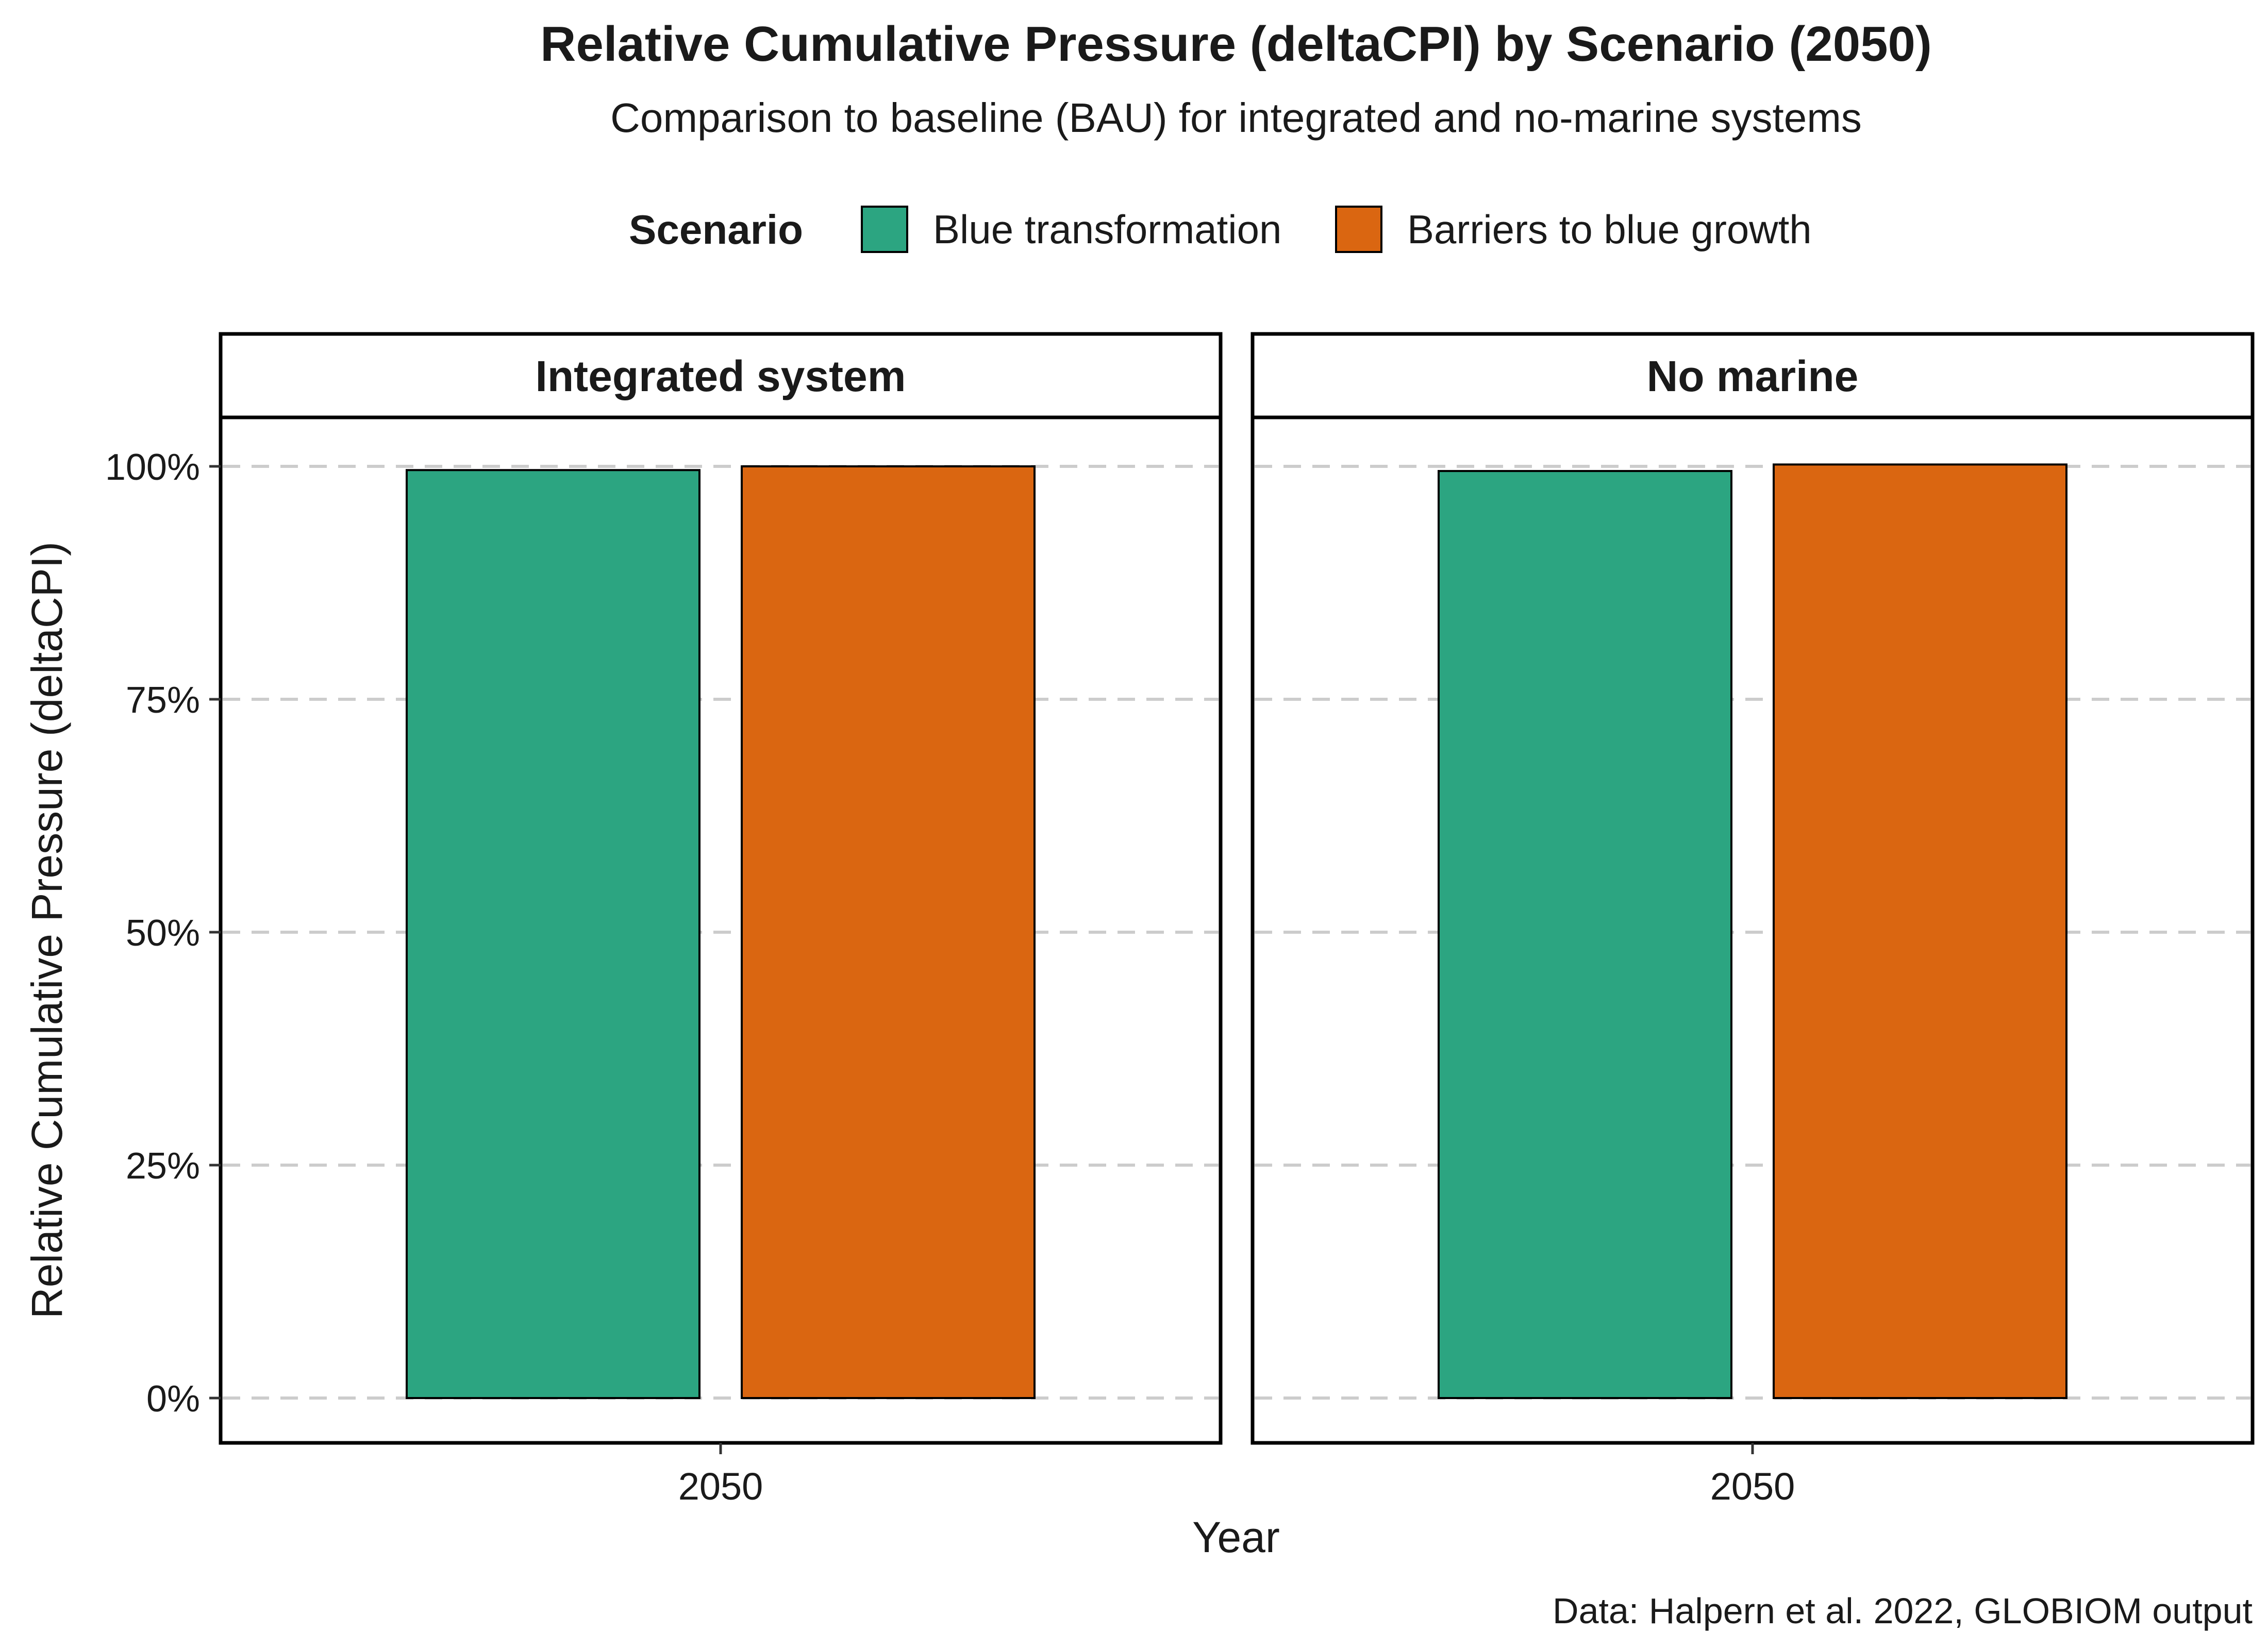 This screenshot has height=1649, width=2268. I want to click on facet-strip-label: No marine, so click(1753, 376).